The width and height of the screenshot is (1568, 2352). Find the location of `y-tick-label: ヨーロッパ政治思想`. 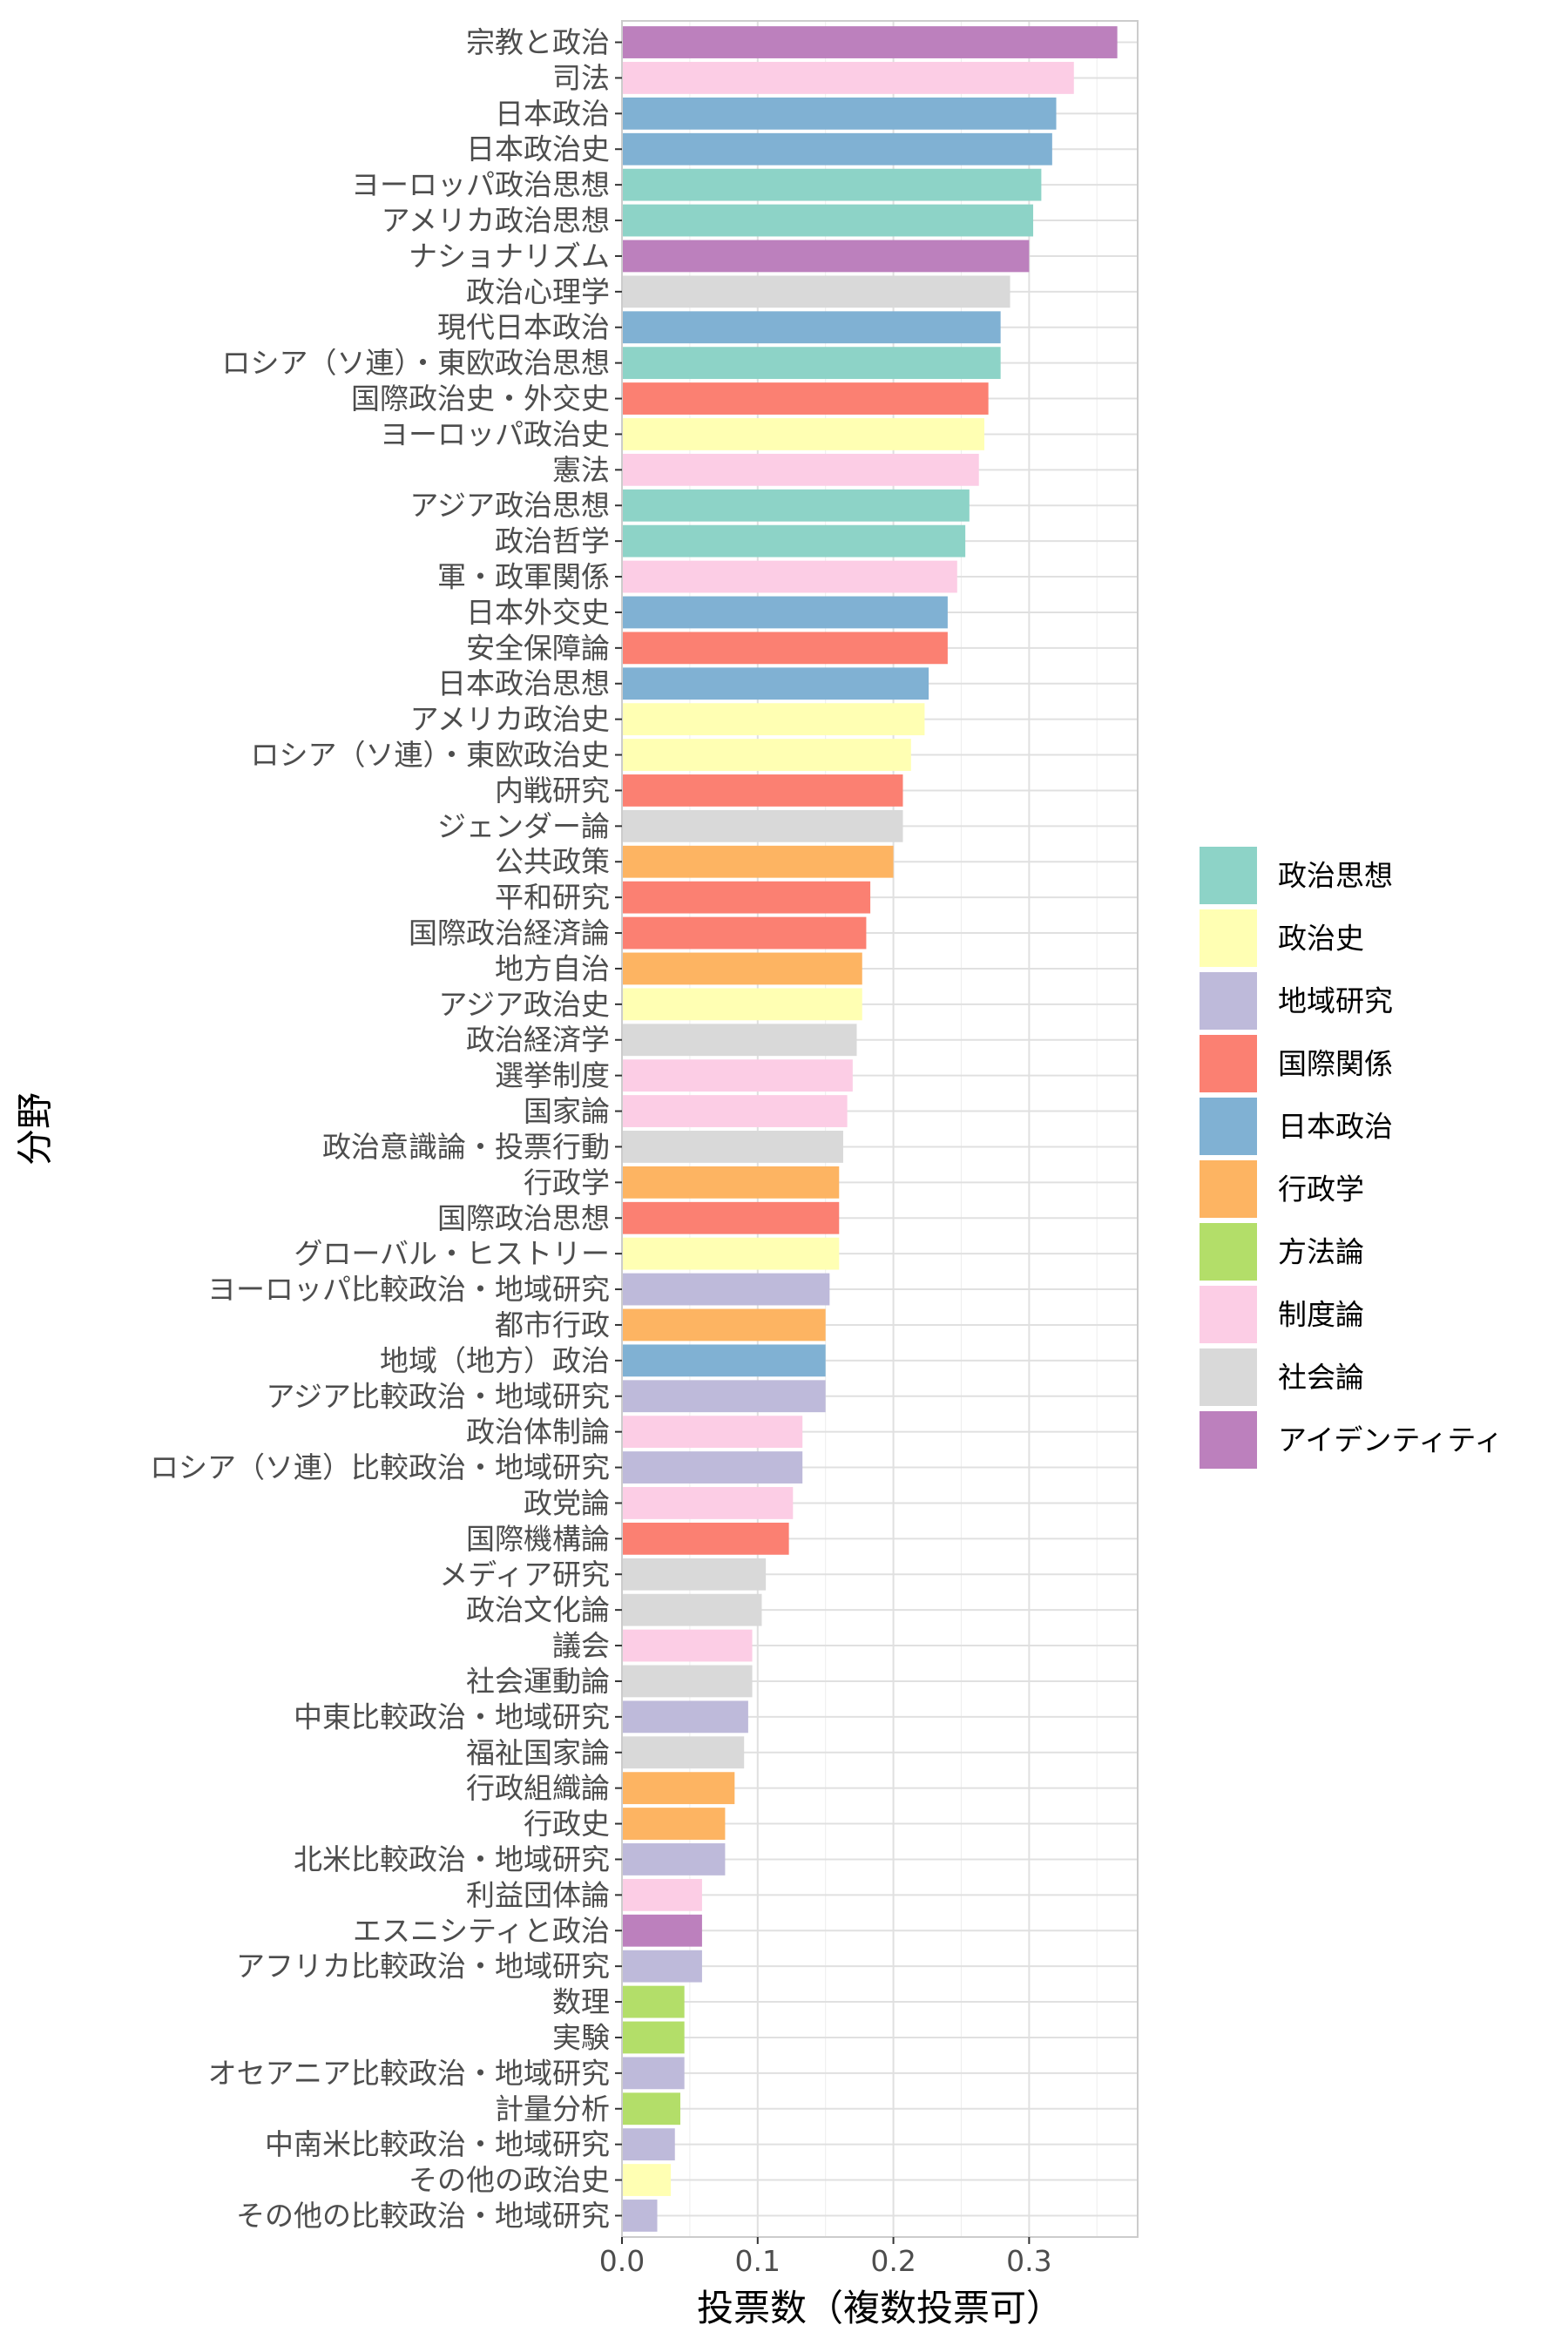

y-tick-label: ヨーロッパ政治思想 is located at coordinates (480, 185).